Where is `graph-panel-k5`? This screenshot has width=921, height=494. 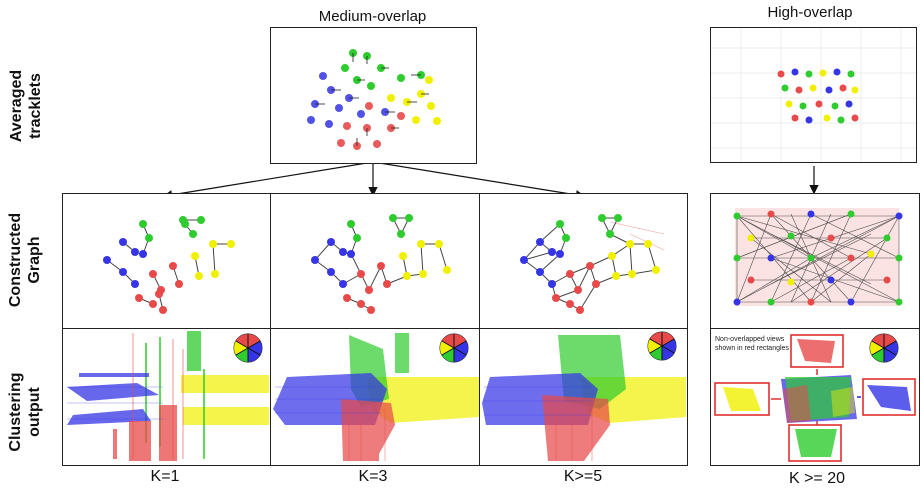 graph-panel-k5 is located at coordinates (583, 261).